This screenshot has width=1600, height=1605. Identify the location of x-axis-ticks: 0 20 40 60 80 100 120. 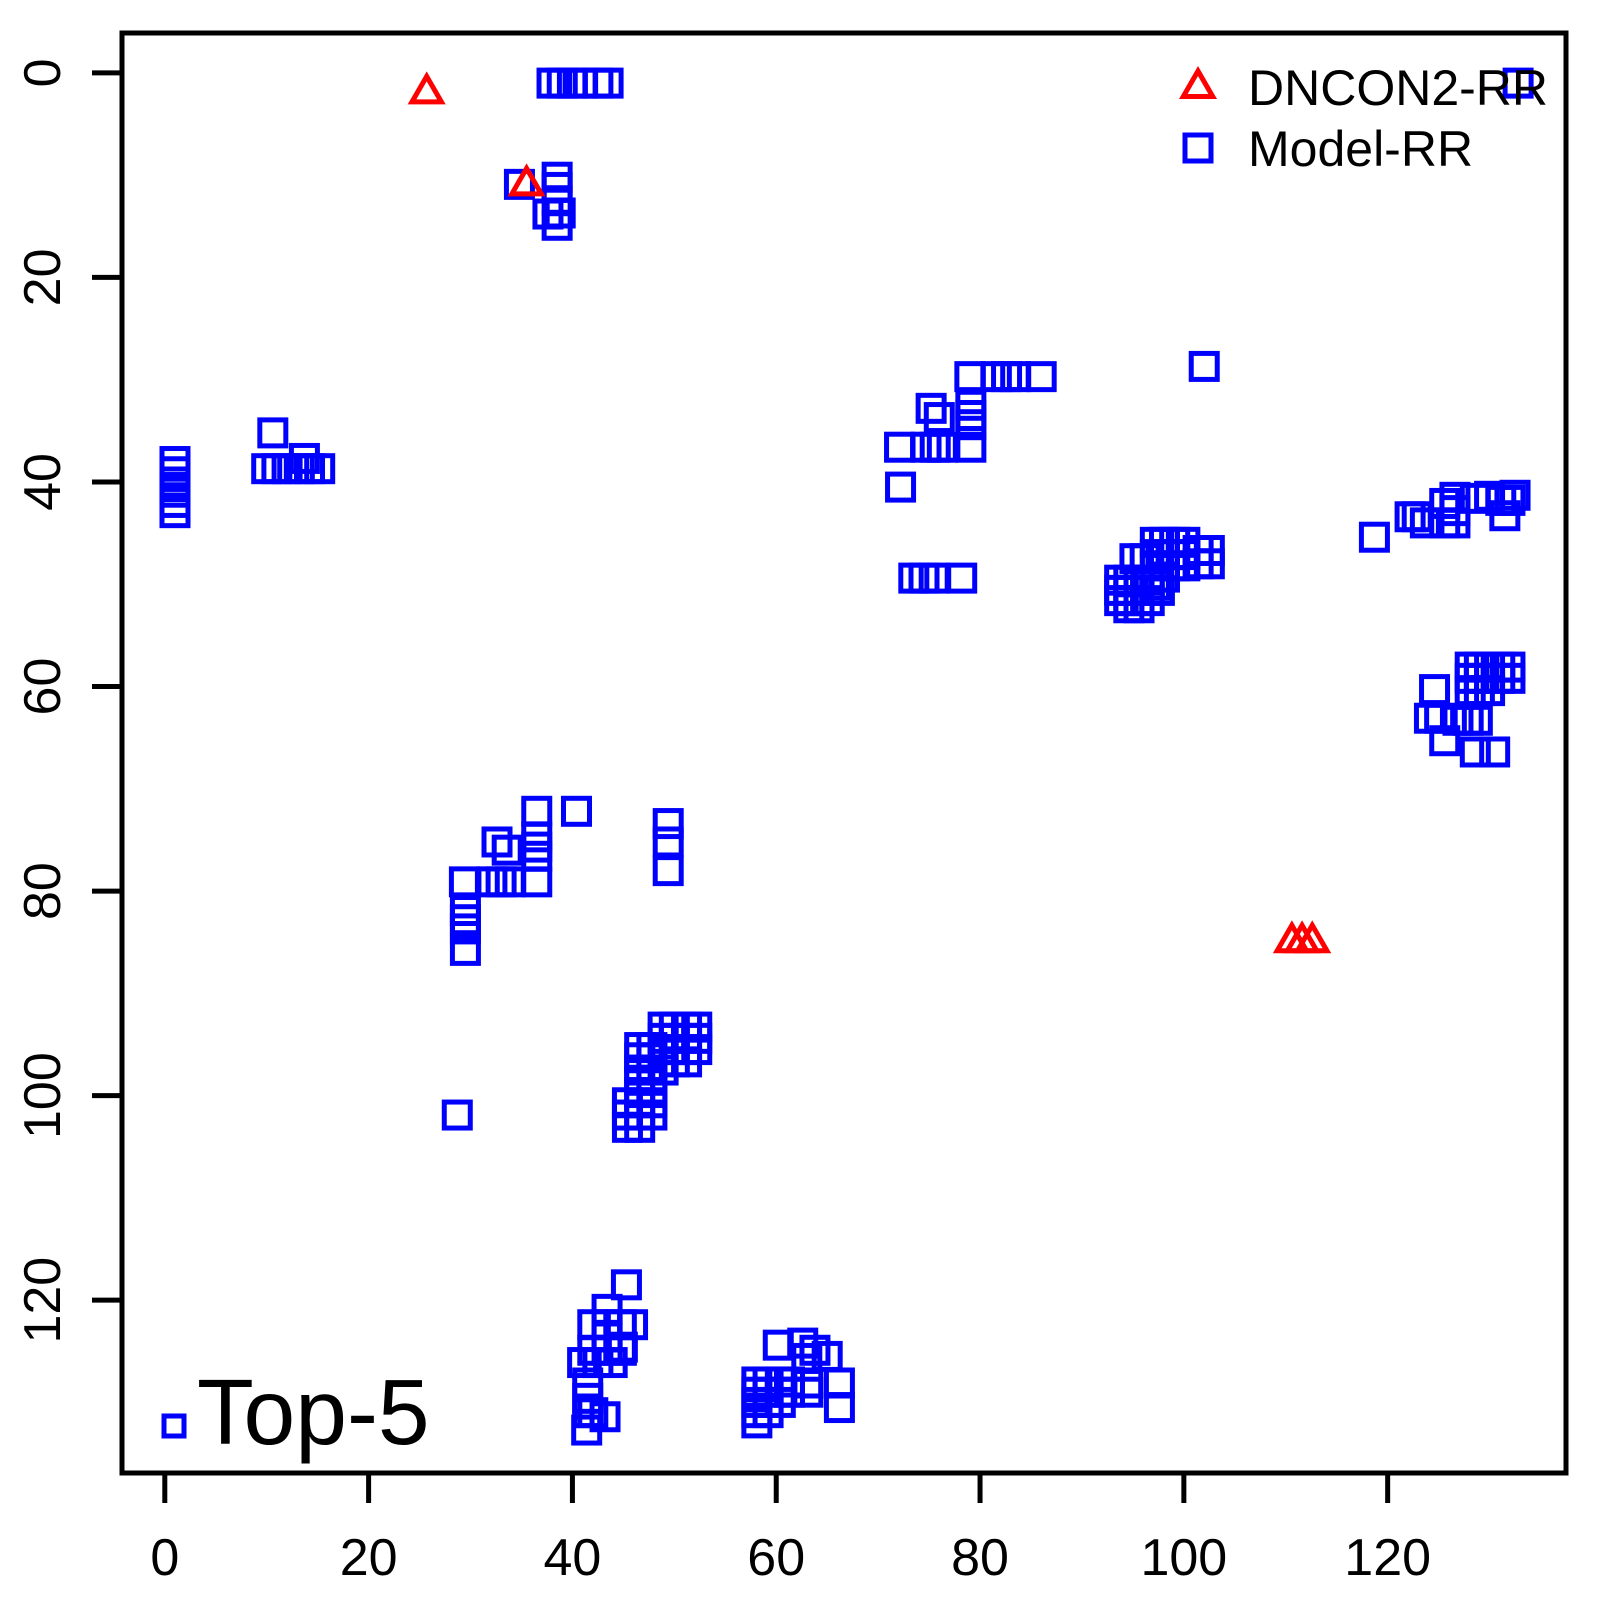
(790, 1530).